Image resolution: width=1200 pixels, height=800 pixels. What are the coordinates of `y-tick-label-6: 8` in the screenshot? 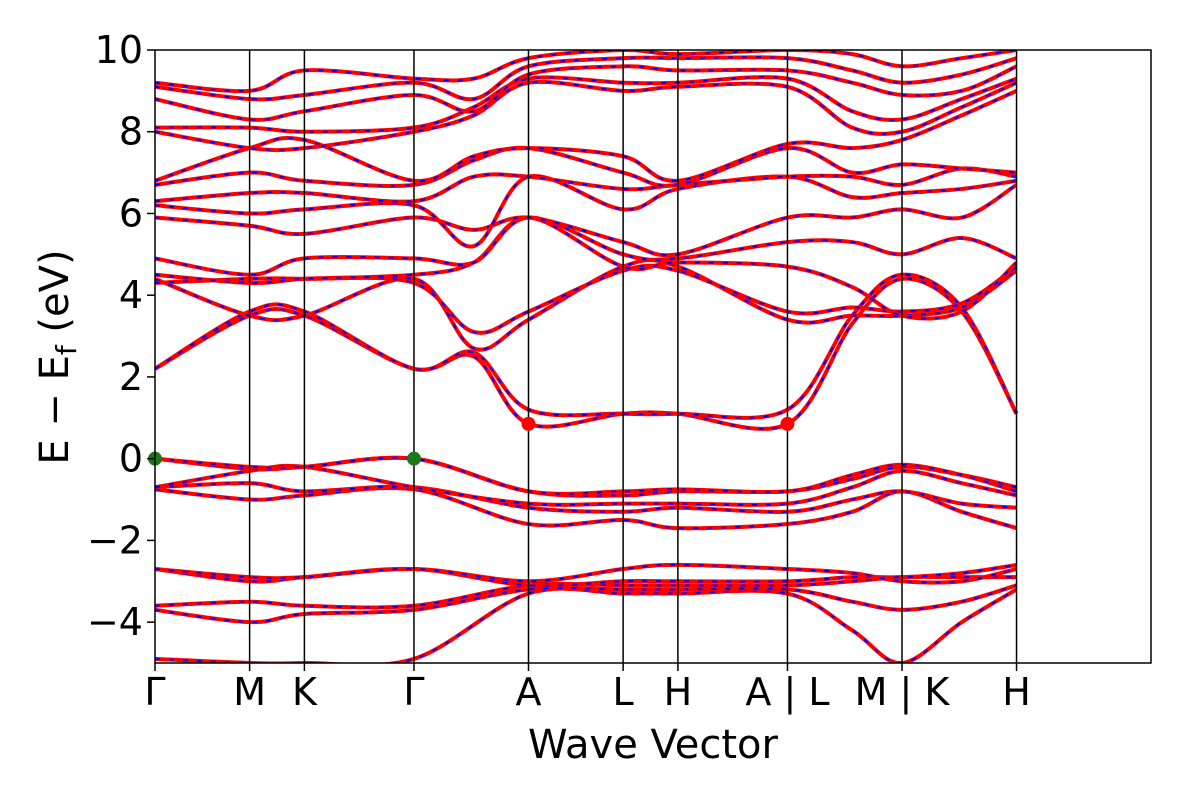 It's located at (131, 132).